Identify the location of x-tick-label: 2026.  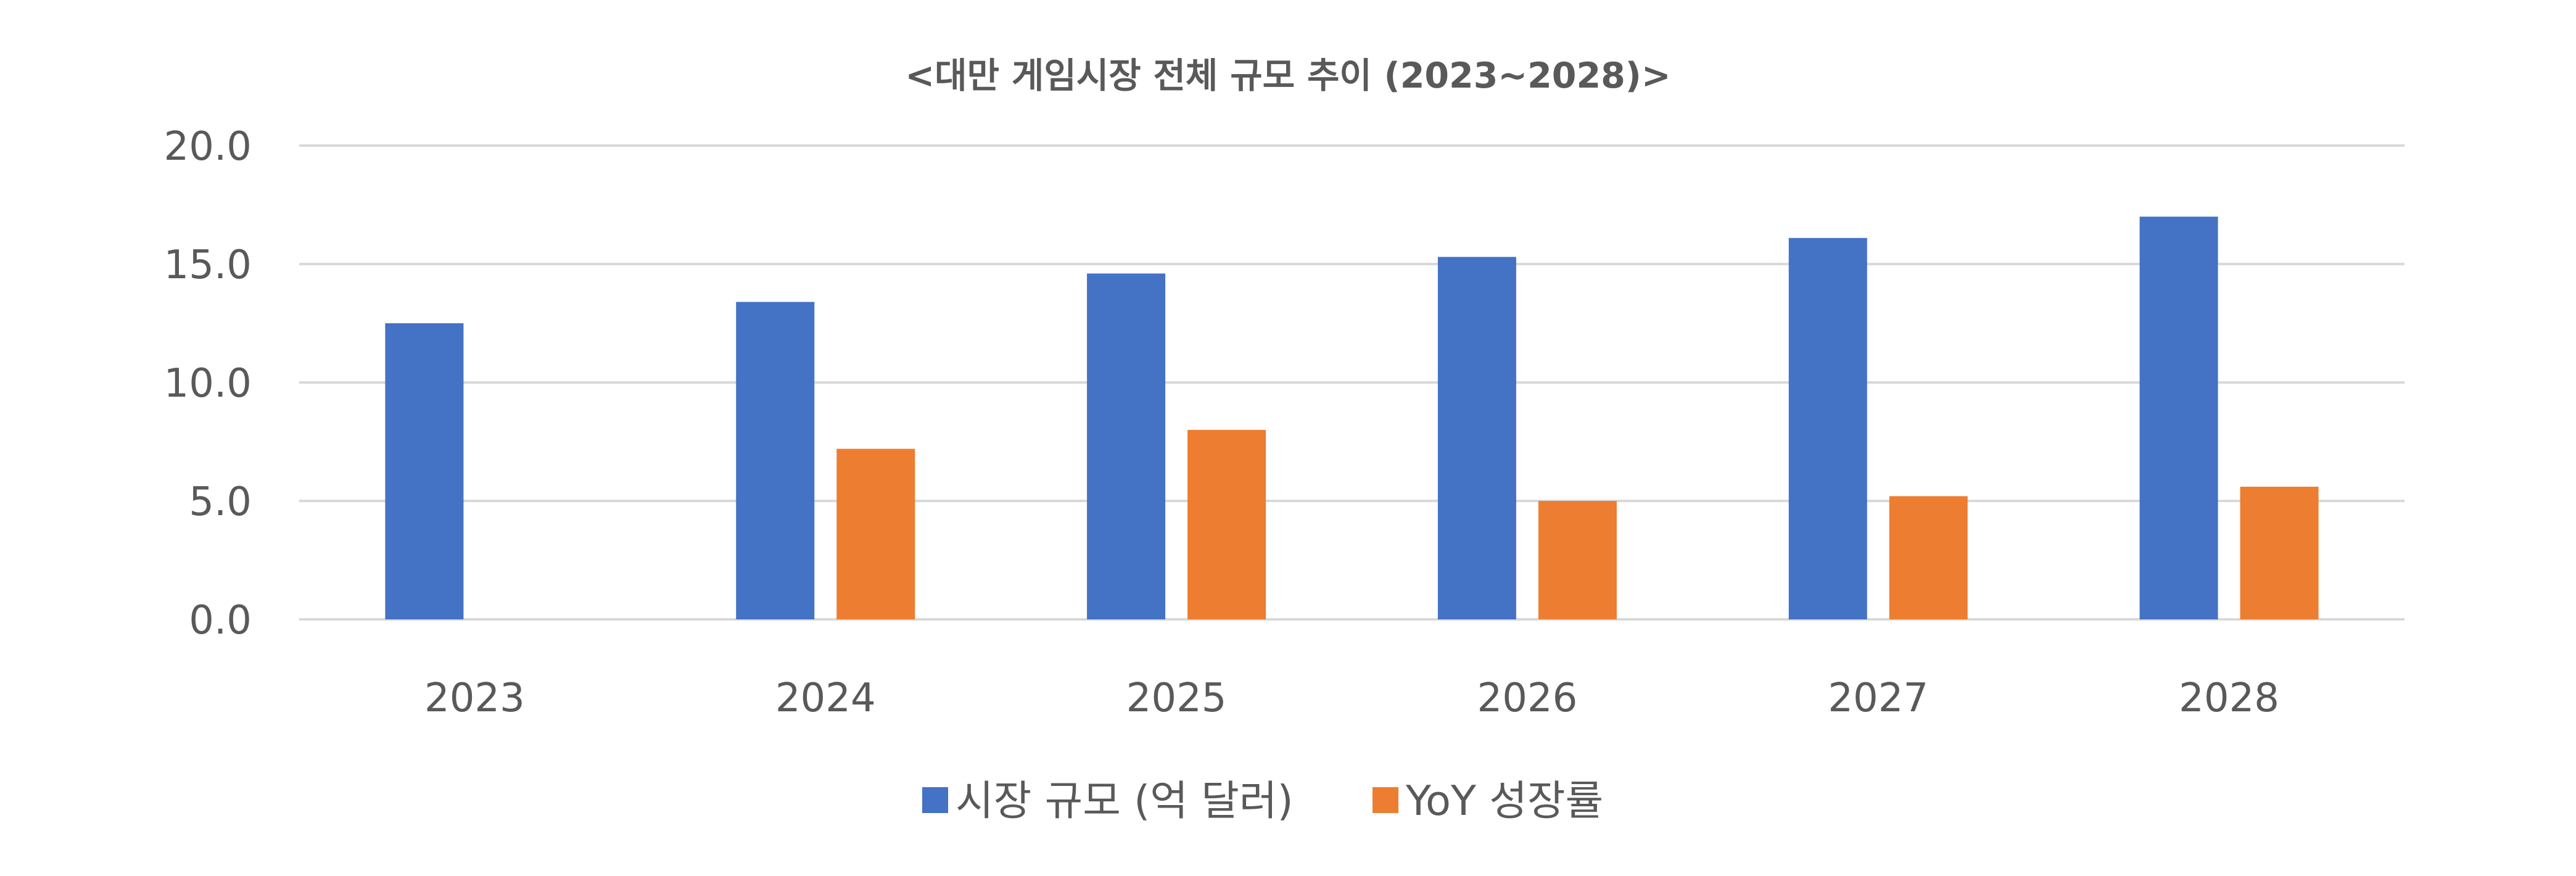
(1527, 698).